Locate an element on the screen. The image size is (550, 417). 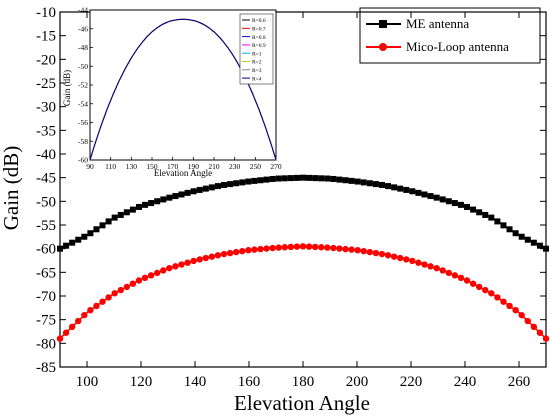
inset-legend-frame is located at coordinates (256, 49).